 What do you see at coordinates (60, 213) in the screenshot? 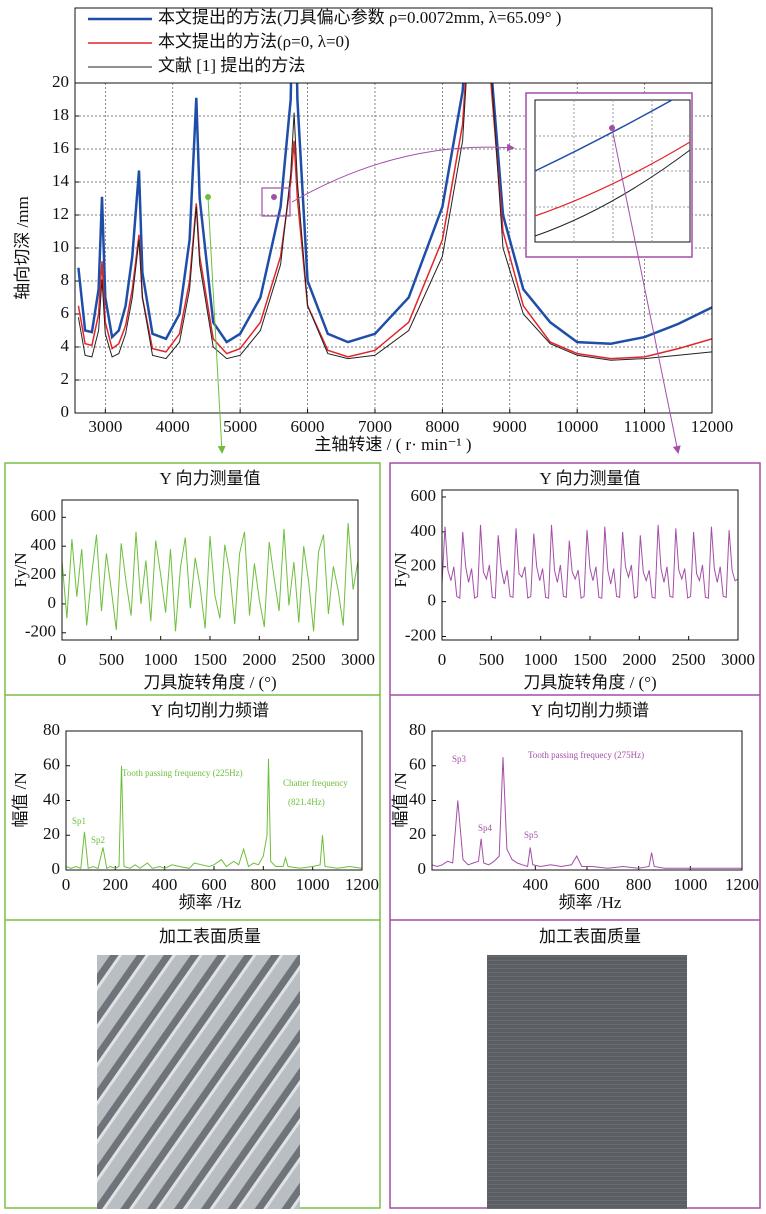
I see `y-tick-label: 12` at bounding box center [60, 213].